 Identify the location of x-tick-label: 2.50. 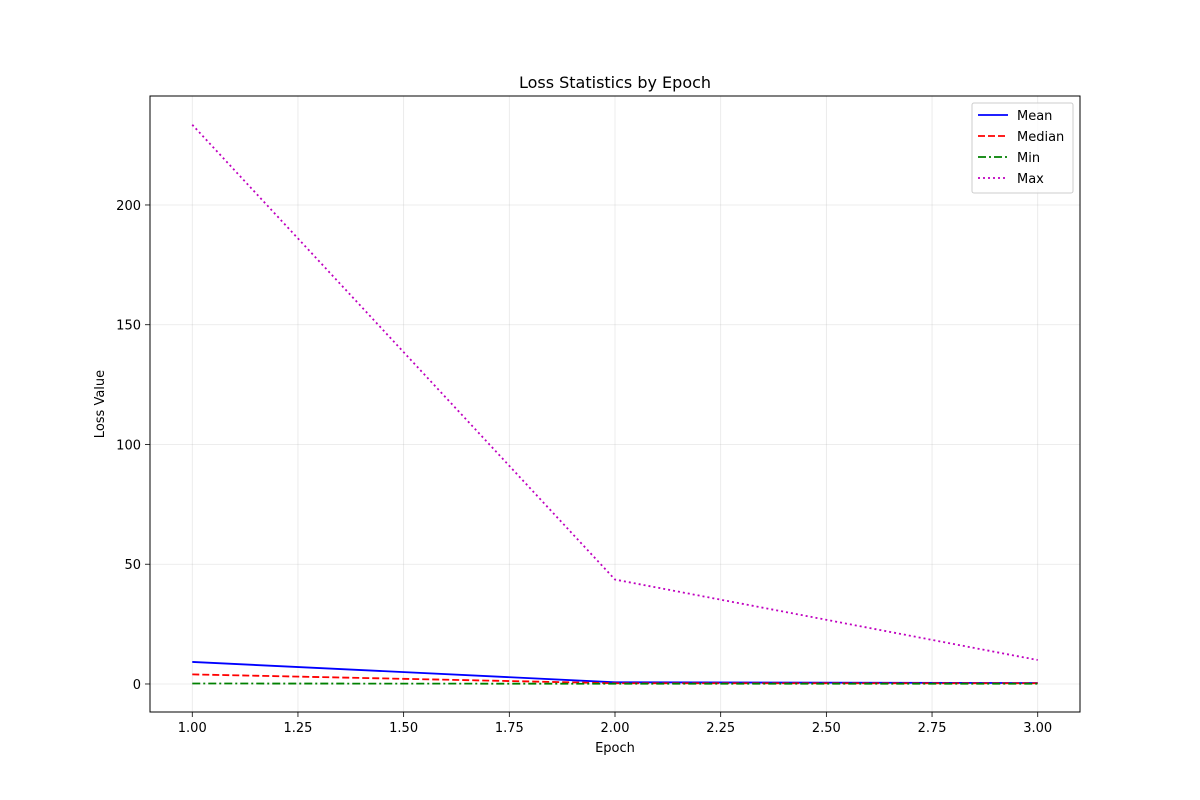
(826, 728).